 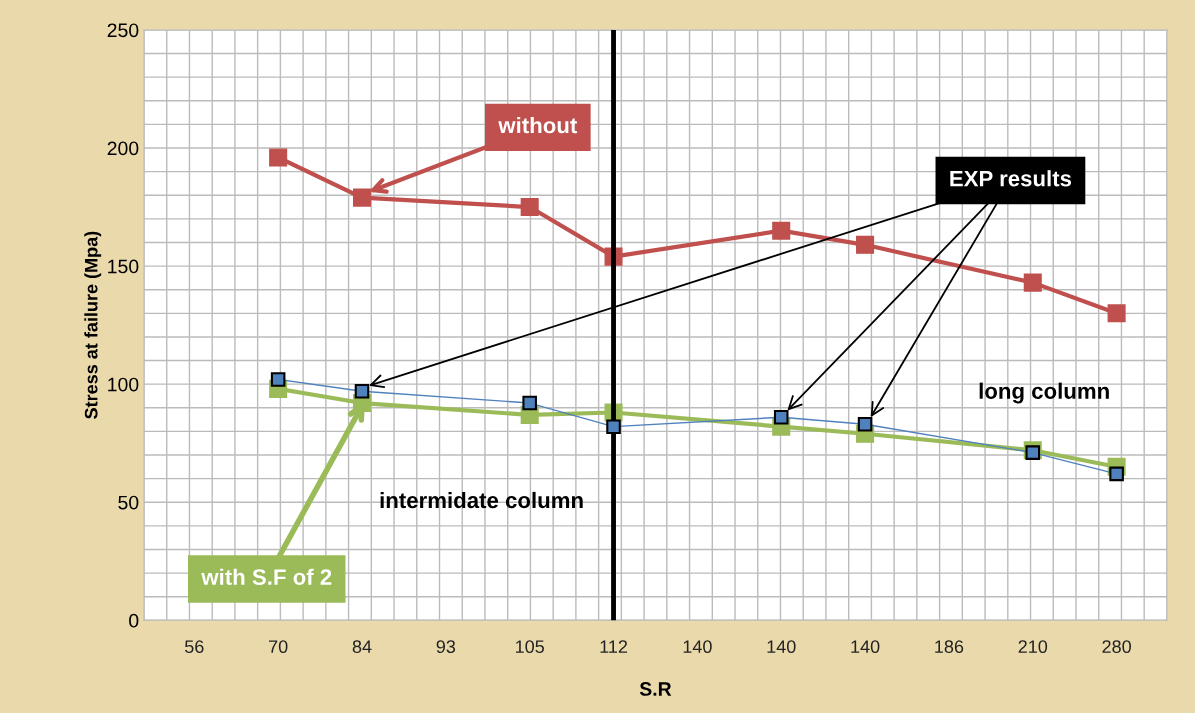 I want to click on x-tick-label: 105, so click(x=530, y=647).